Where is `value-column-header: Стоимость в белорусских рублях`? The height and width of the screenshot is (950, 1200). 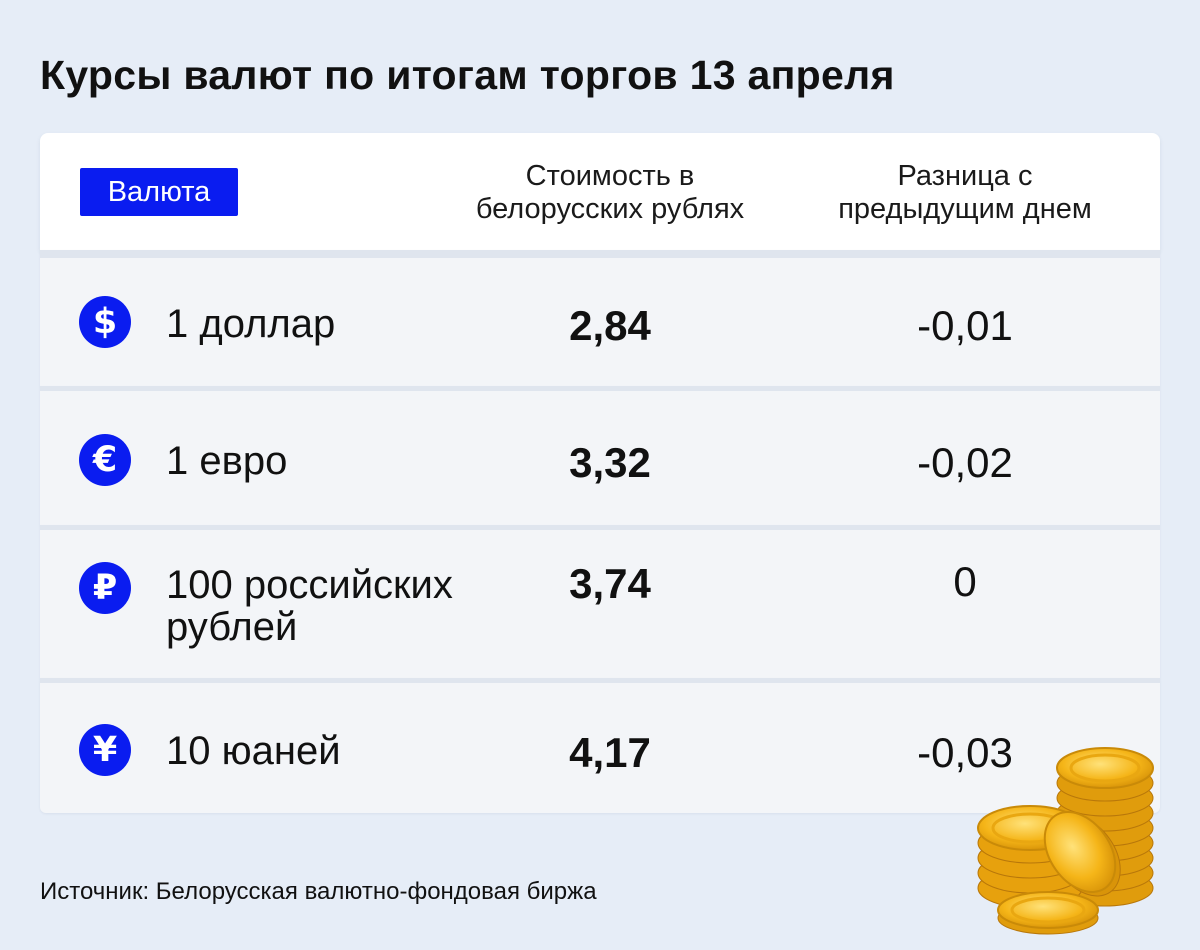
value-column-header: Стоимость в белорусских рублях is located at coordinates (610, 193).